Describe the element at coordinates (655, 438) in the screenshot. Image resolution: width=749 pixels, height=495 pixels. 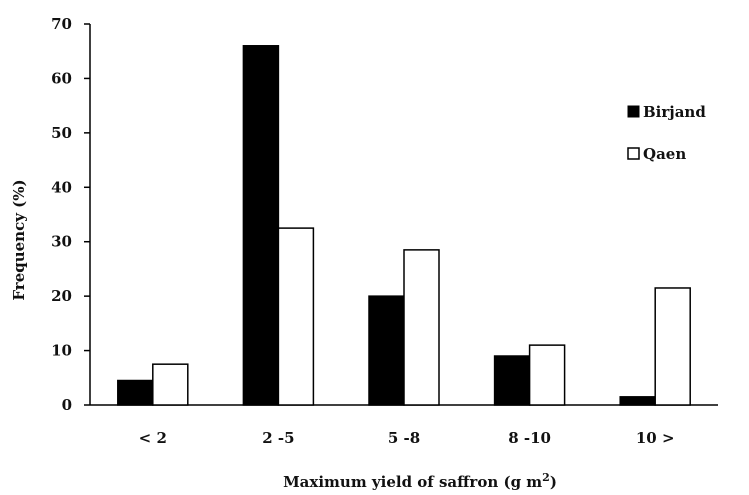
I see `x-tick-label: 10 >` at that location.